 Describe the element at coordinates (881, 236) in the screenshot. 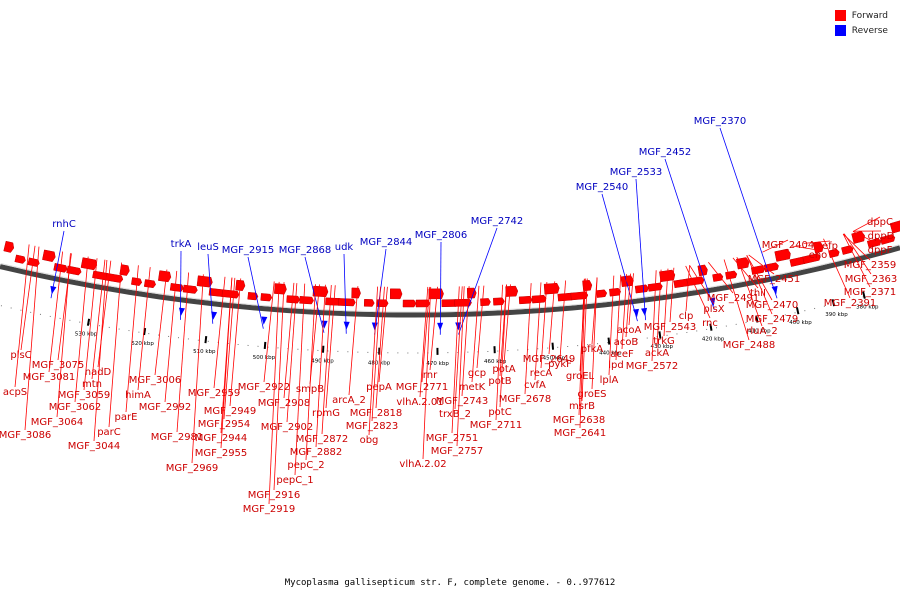

I see `forward-gene-label-dppd: dppD` at that location.